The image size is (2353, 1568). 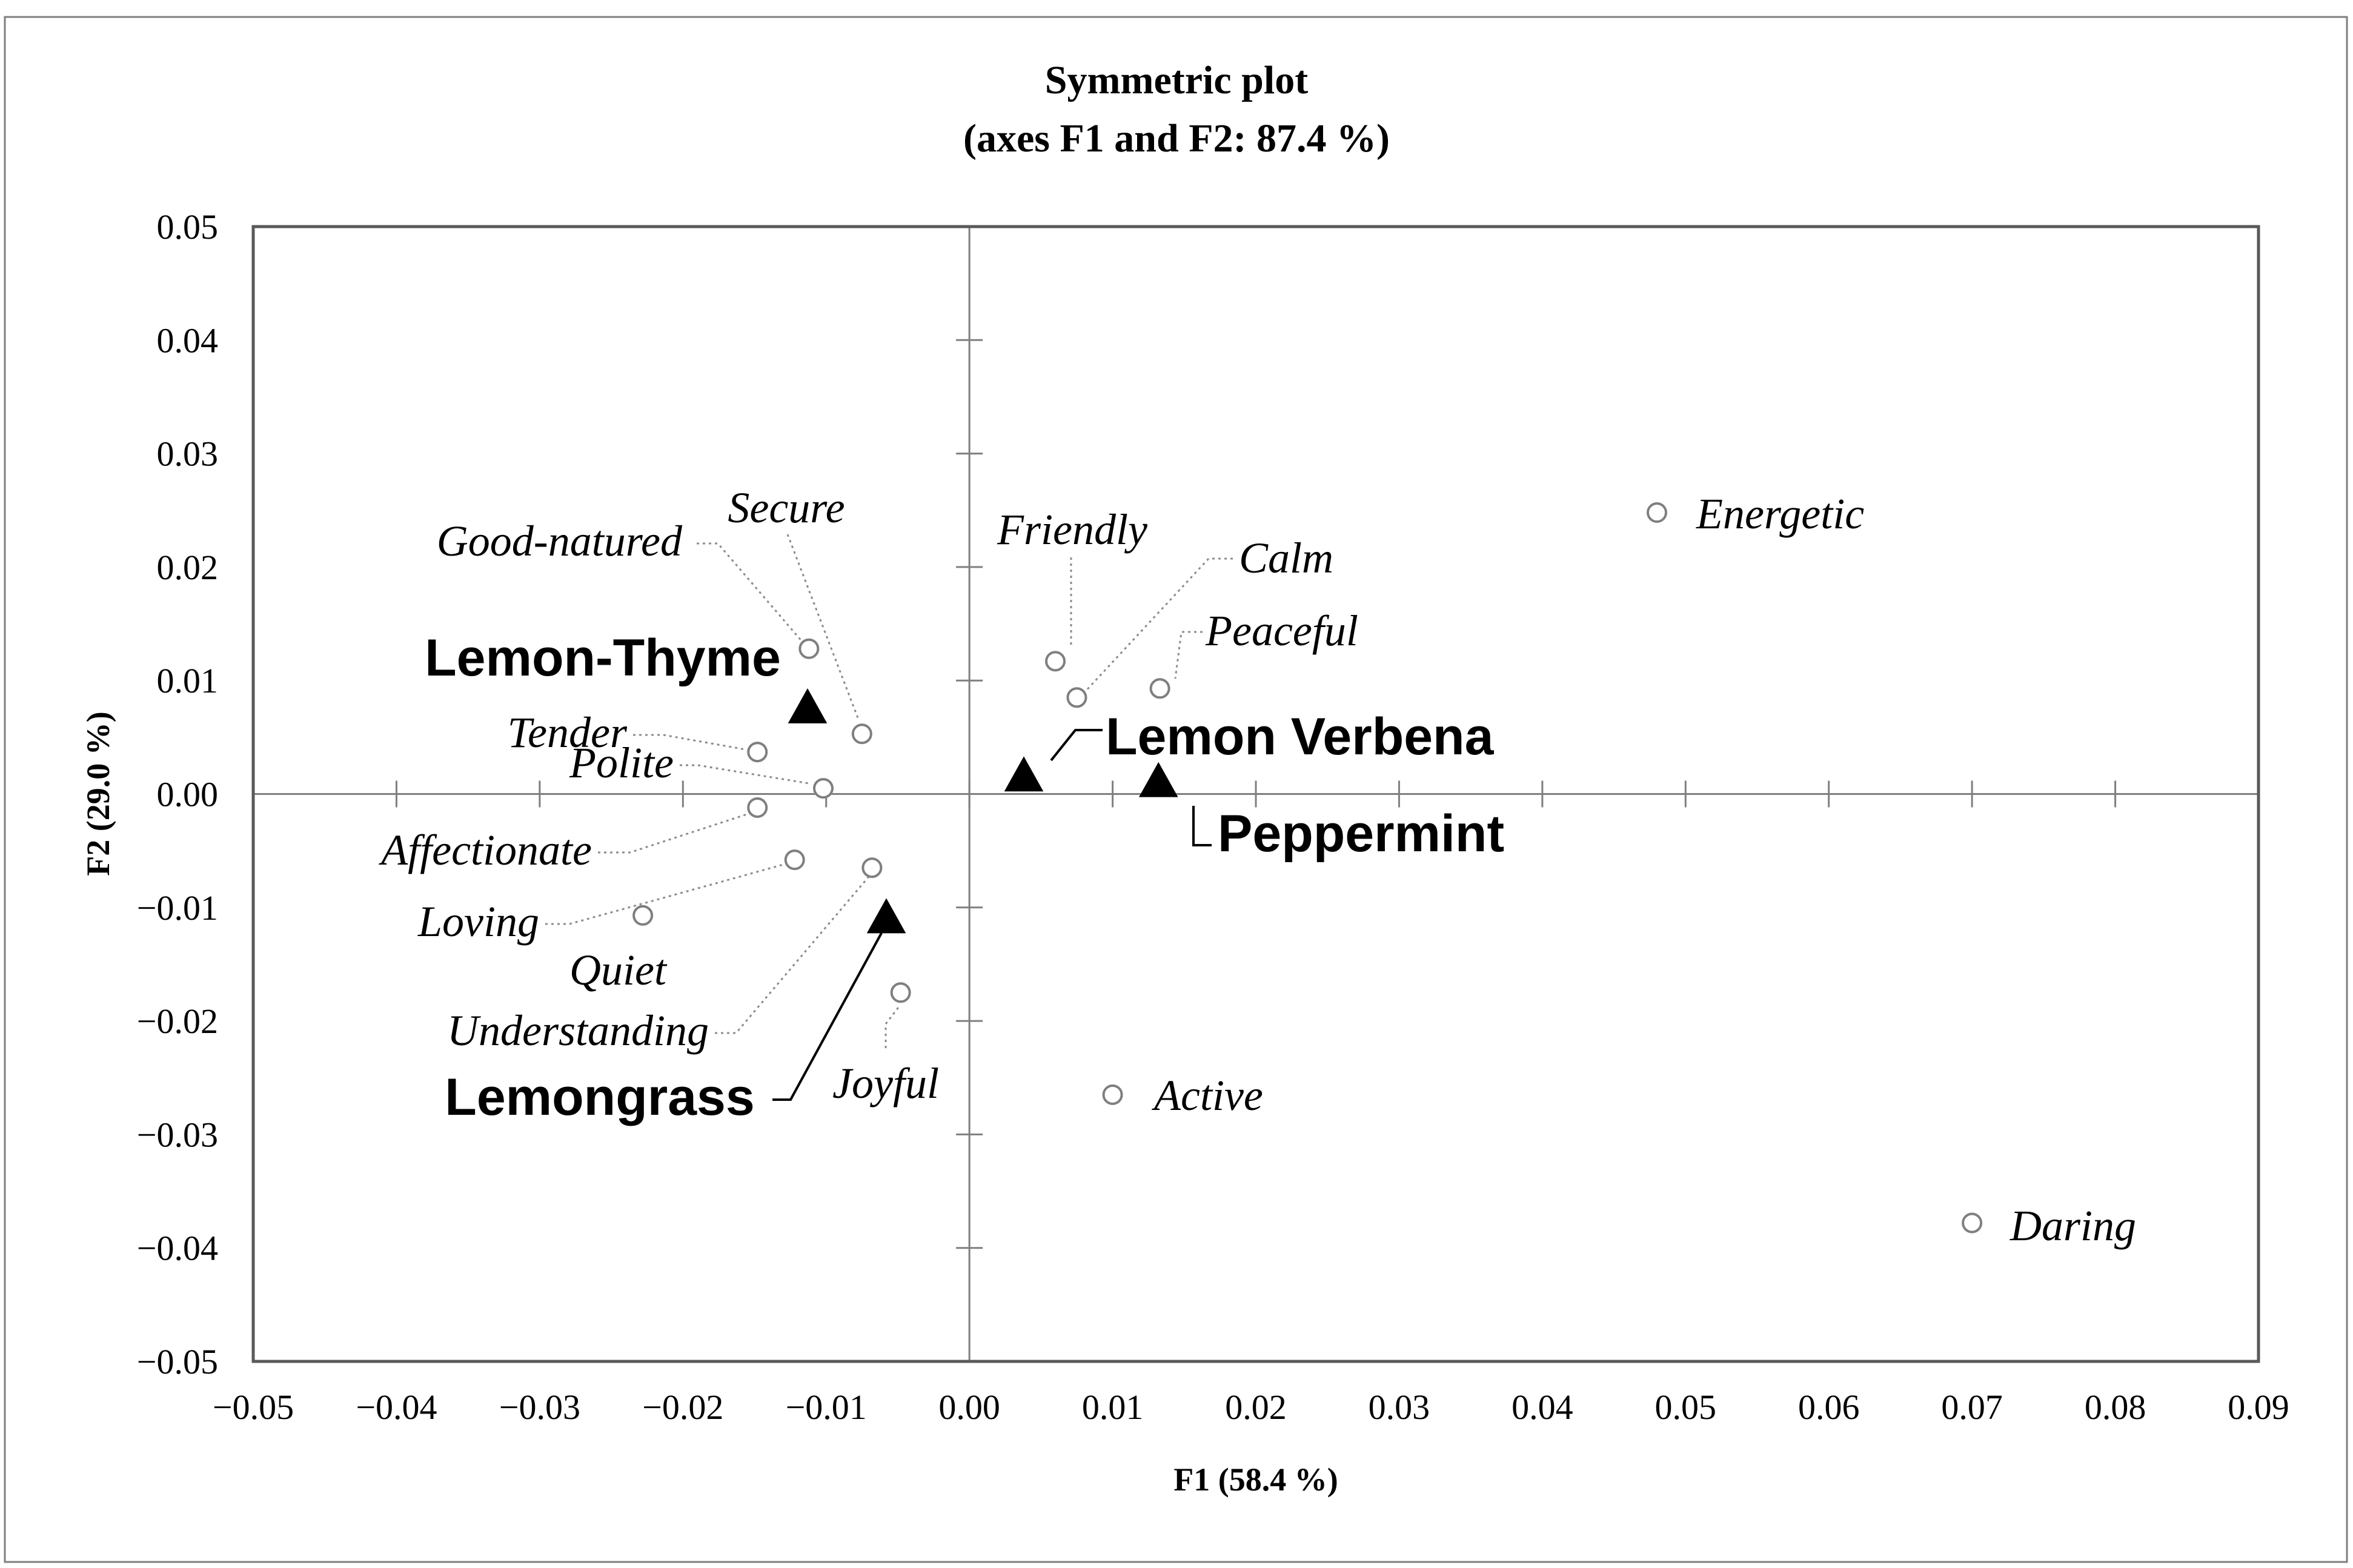 What do you see at coordinates (1657, 512) in the screenshot?
I see `point-marker-energetic` at bounding box center [1657, 512].